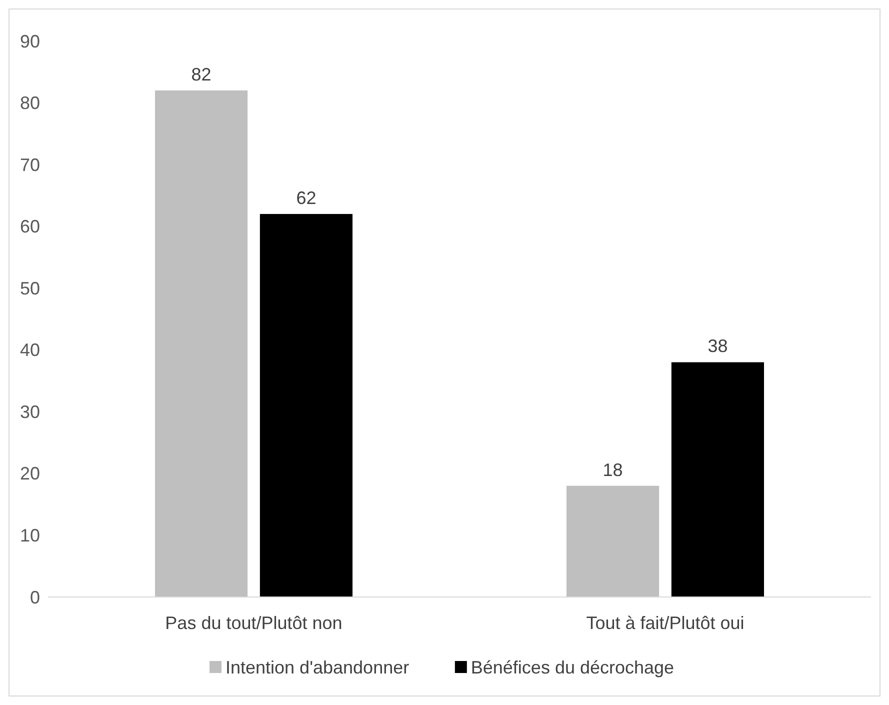  What do you see at coordinates (30, 412) in the screenshot?
I see `y-tick-label: 30` at bounding box center [30, 412].